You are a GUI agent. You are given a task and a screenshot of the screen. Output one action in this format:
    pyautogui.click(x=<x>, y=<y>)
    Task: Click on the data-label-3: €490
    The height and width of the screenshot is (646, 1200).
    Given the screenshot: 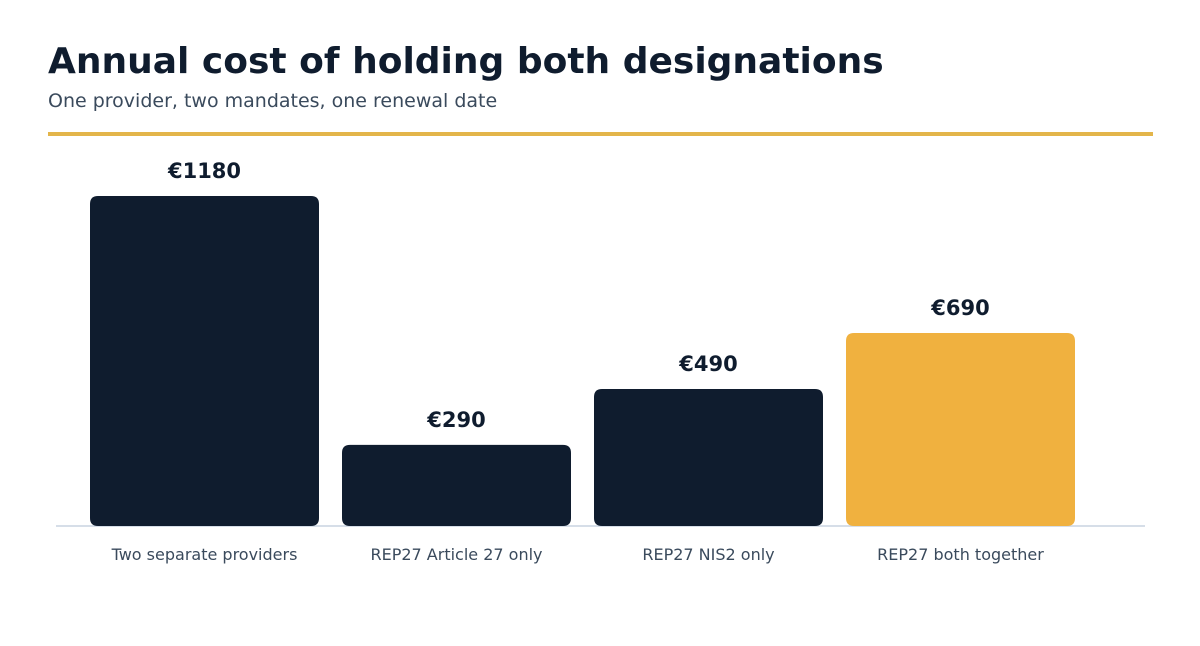 What is the action you would take?
    pyautogui.click(x=707, y=364)
    